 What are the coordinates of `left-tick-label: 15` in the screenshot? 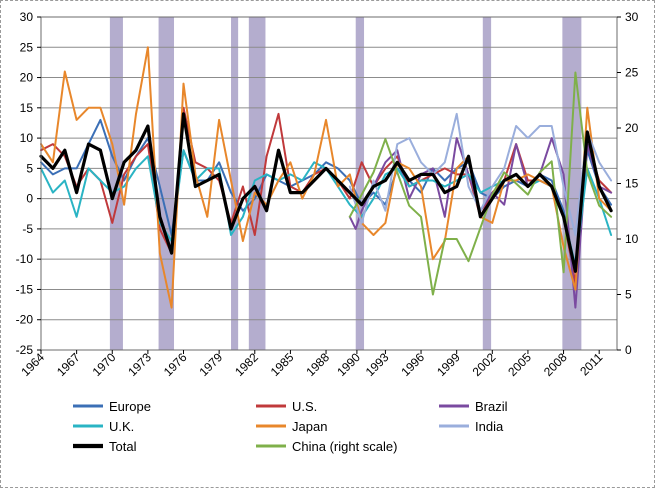 It's located at (27, 108).